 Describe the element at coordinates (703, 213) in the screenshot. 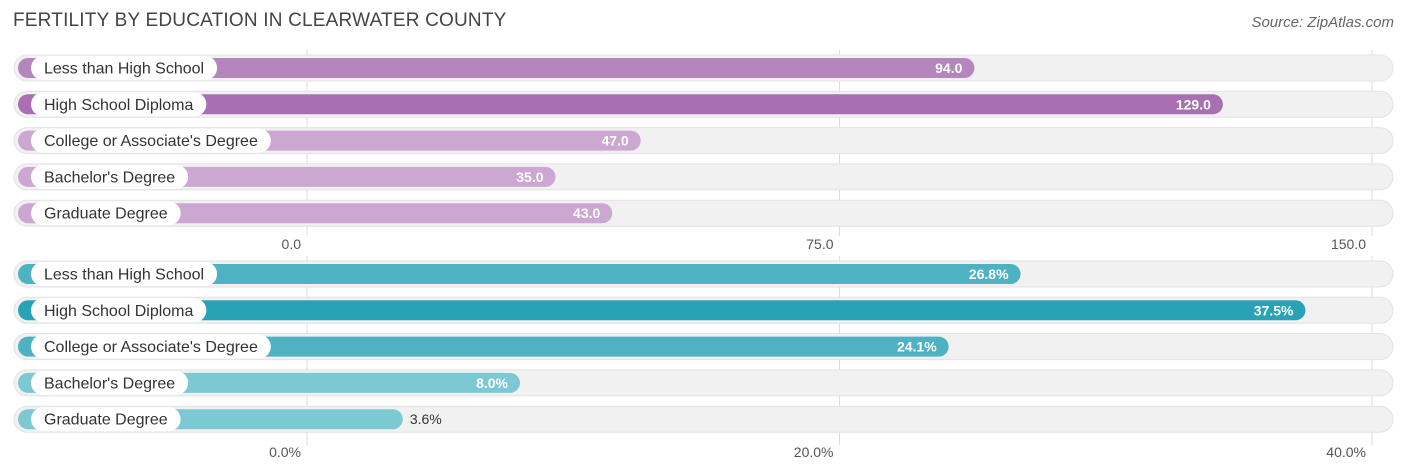

I see `bar-row-graduate-degree: Graduate Degree 43.0` at that location.